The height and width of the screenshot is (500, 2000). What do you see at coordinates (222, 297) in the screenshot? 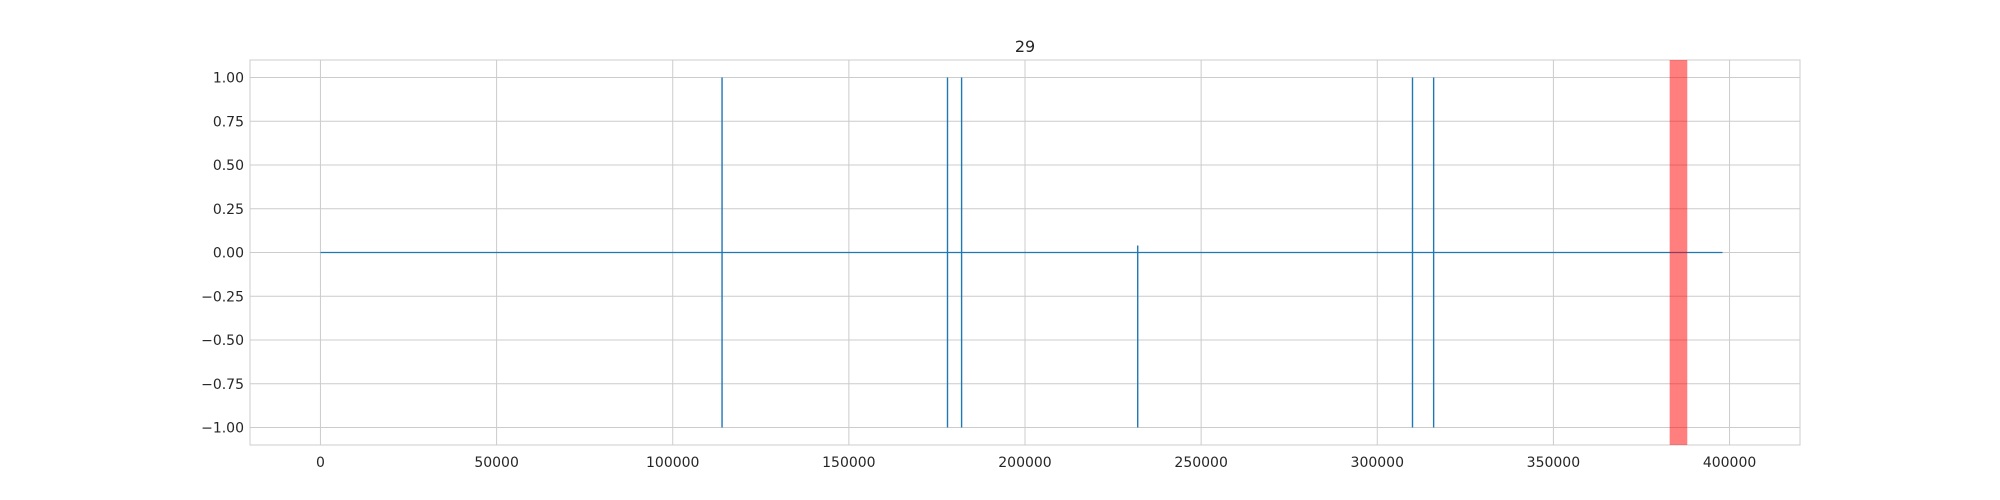
I see `y-tick-label: −0.25` at bounding box center [222, 297].